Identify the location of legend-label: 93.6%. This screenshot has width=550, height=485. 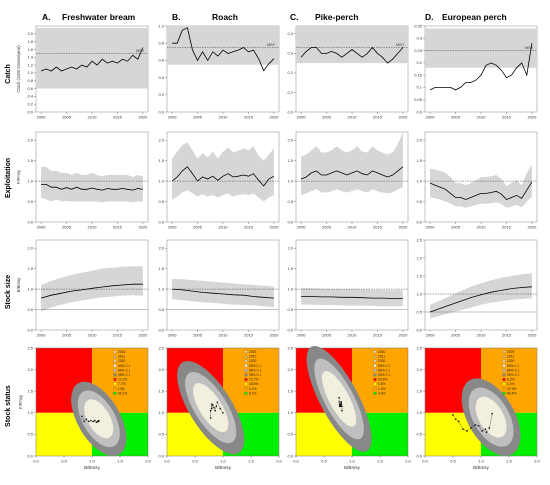
(382, 380).